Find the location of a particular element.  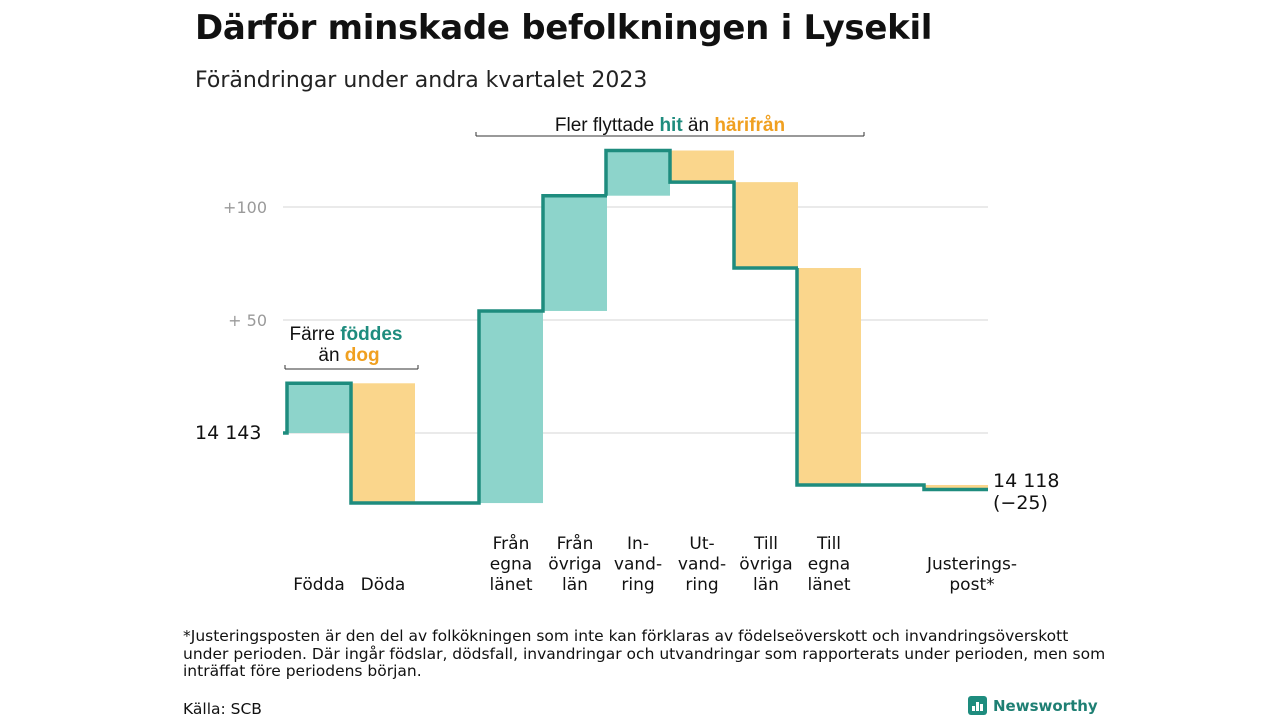

category-label: In- is located at coordinates (638, 544).